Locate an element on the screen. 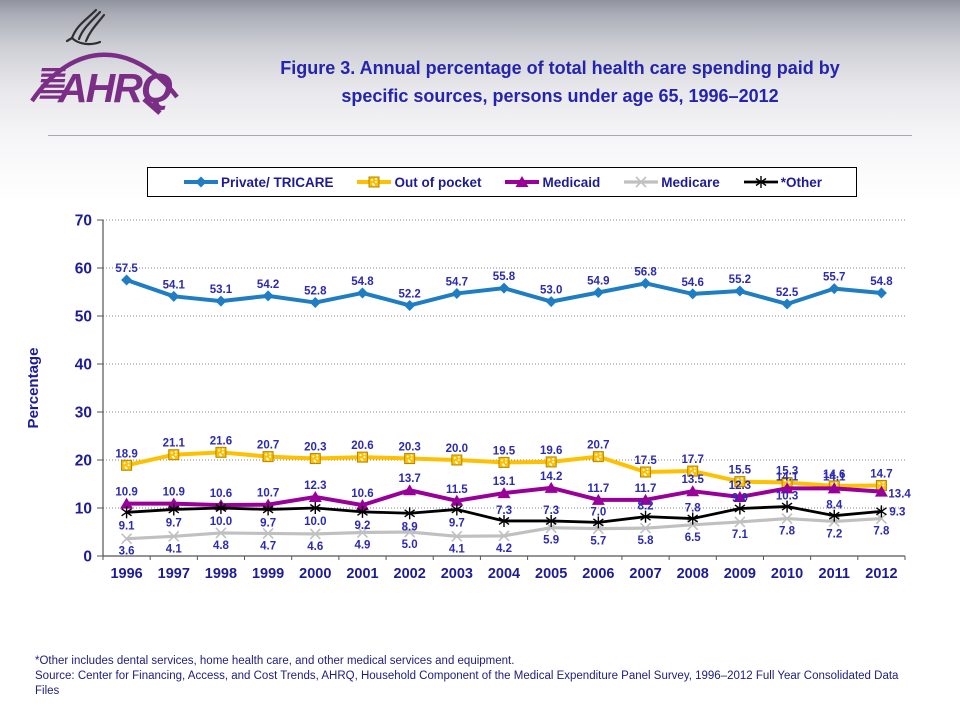 This screenshot has width=960, height=720. data-label-medicaid: 14.2 is located at coordinates (551, 477).